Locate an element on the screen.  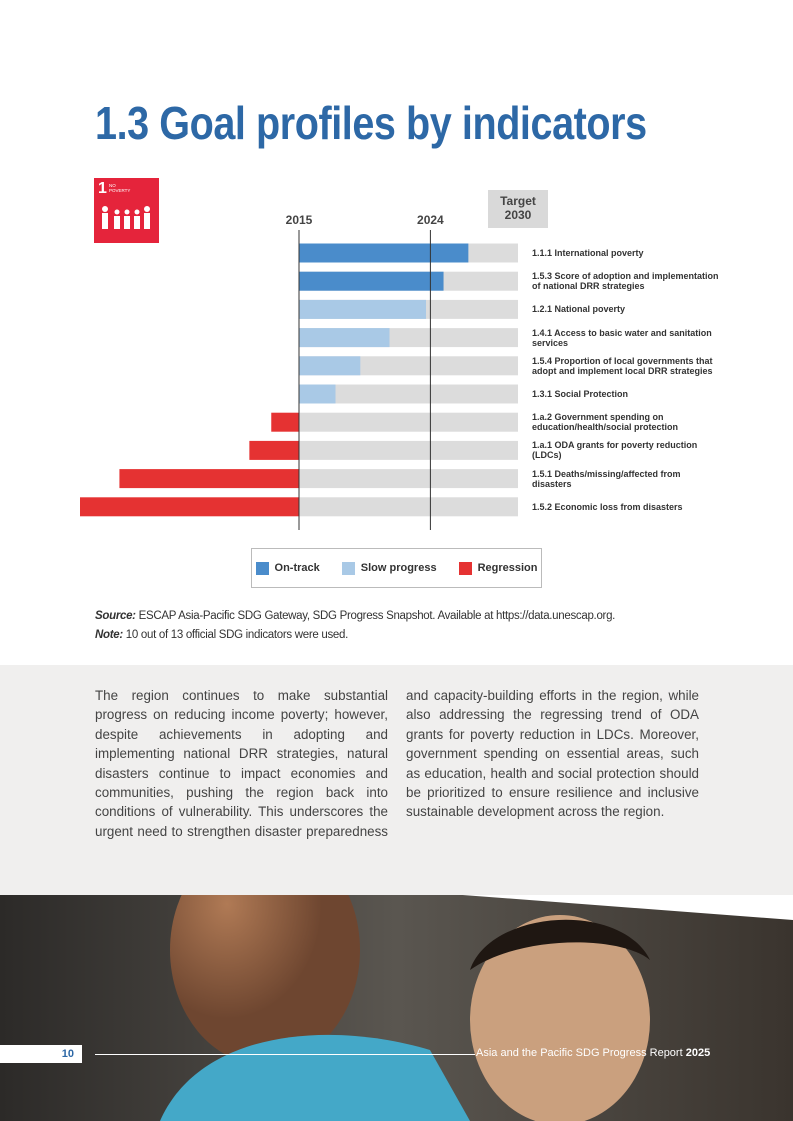
sdg-label: NO POVERTY is located at coordinates (120, 188).